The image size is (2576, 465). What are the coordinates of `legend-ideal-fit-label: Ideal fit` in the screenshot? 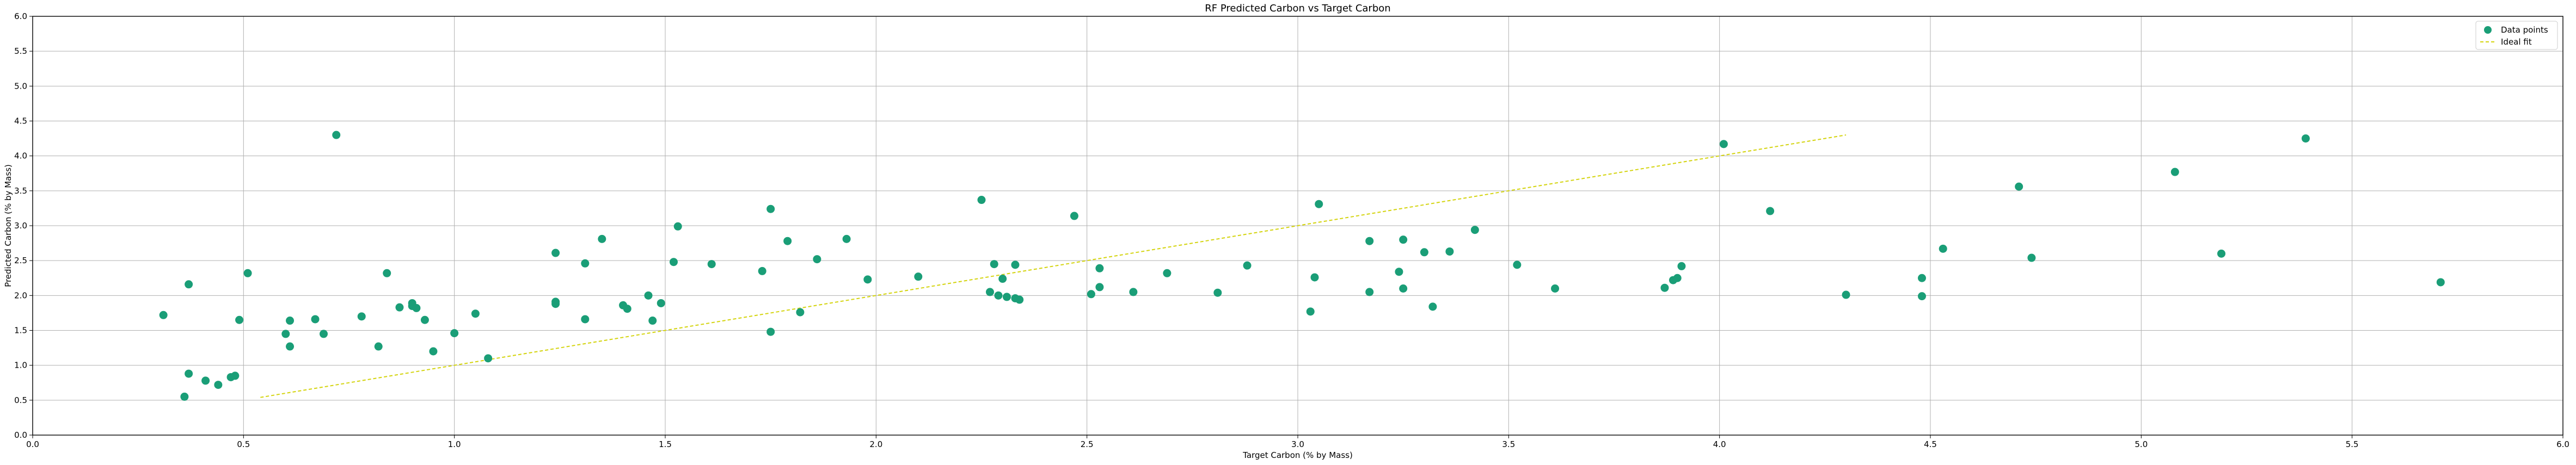 It's located at (2516, 42).